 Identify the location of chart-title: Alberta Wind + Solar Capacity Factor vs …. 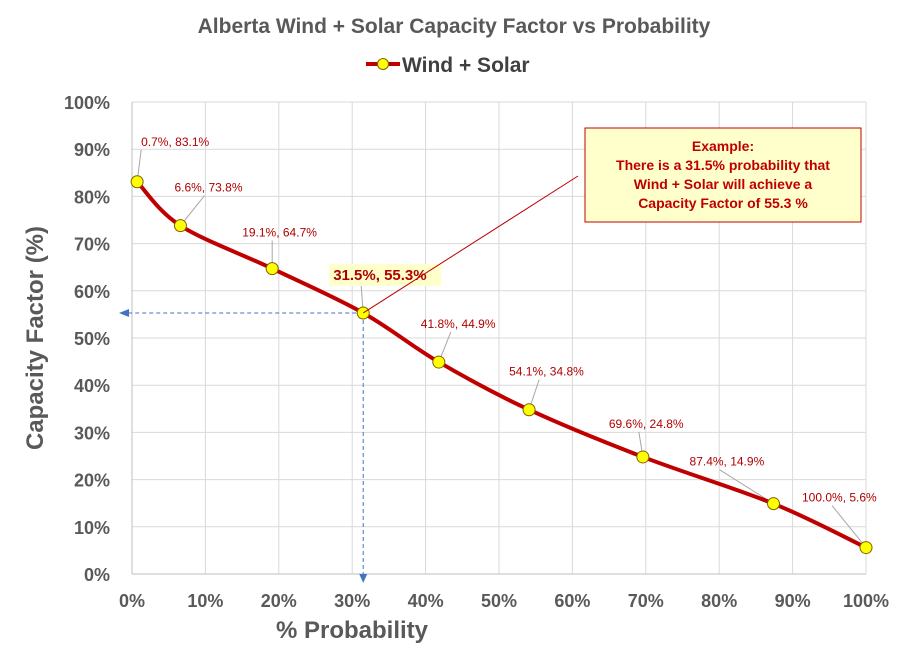
(454, 26).